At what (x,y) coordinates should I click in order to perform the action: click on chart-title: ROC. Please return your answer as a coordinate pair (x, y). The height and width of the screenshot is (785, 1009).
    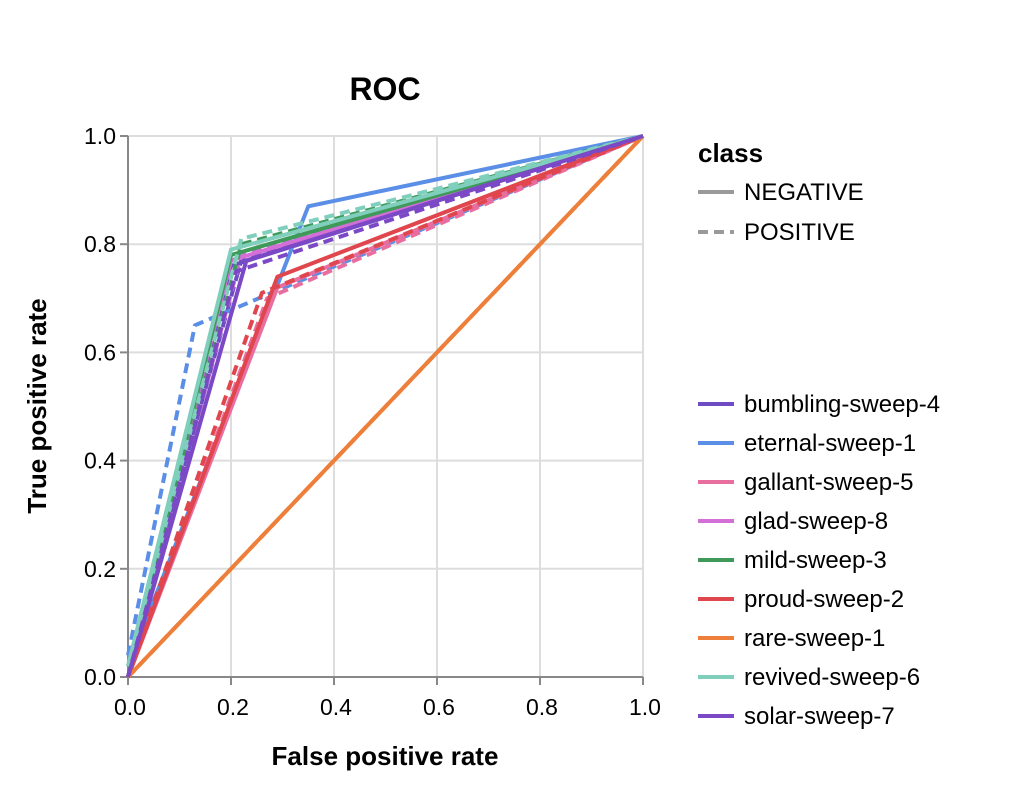
    Looking at the image, I should click on (384, 89).